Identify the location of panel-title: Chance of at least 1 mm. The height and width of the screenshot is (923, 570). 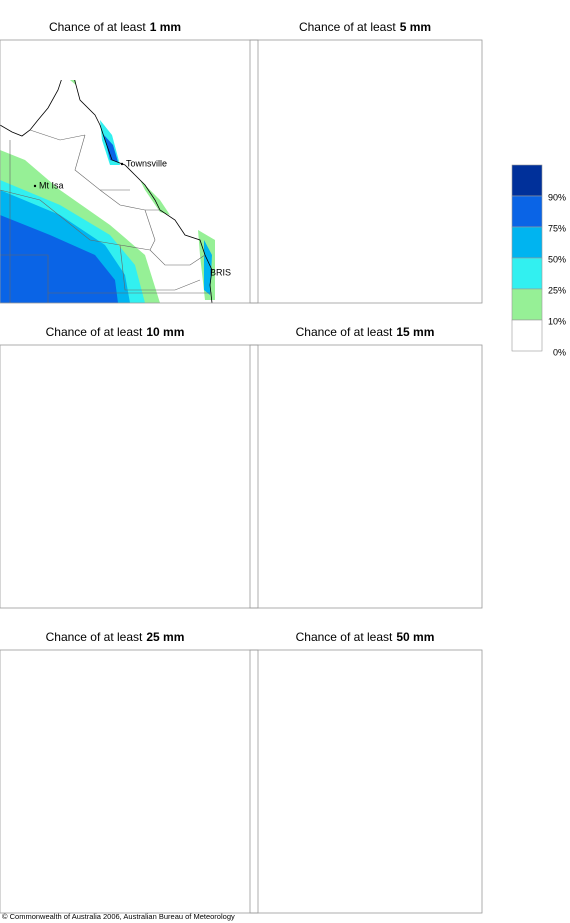
(115, 27).